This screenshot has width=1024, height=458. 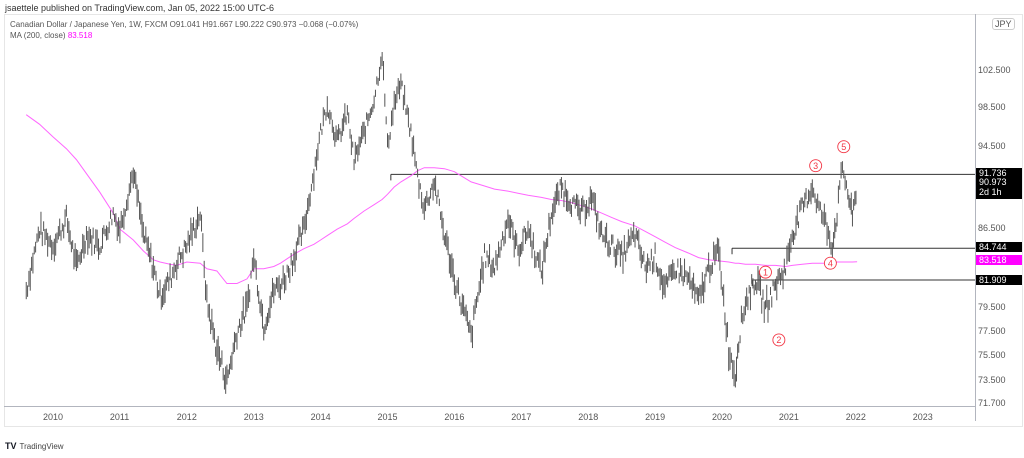 I want to click on time-tick: 2014, so click(x=320, y=417).